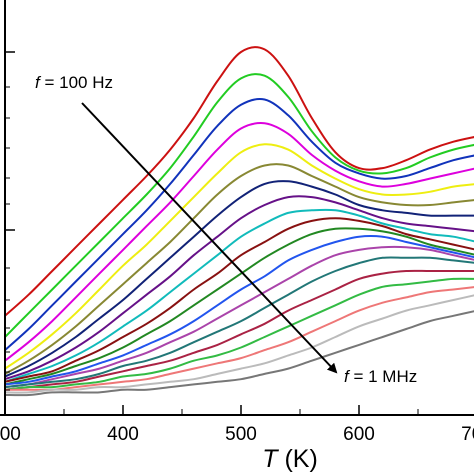 The width and height of the screenshot is (474, 474). Describe the element at coordinates (241, 410) in the screenshot. I see `x-axis-ticks` at that location.